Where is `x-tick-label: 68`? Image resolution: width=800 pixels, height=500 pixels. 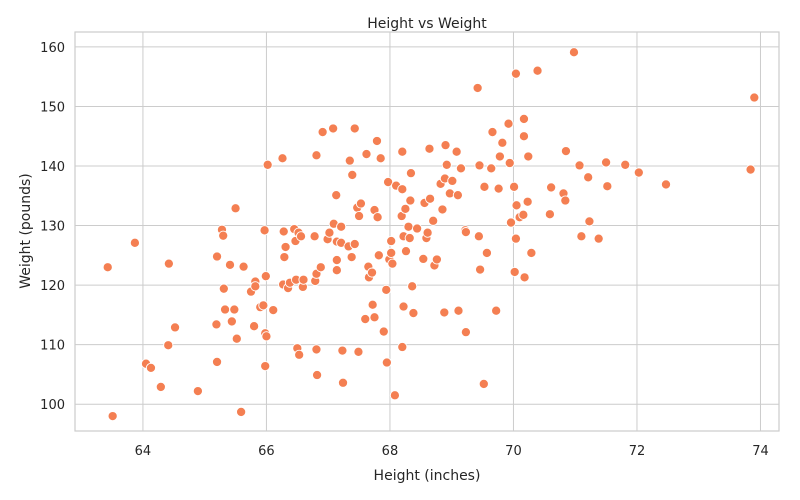 x-tick-label: 68 is located at coordinates (390, 451).